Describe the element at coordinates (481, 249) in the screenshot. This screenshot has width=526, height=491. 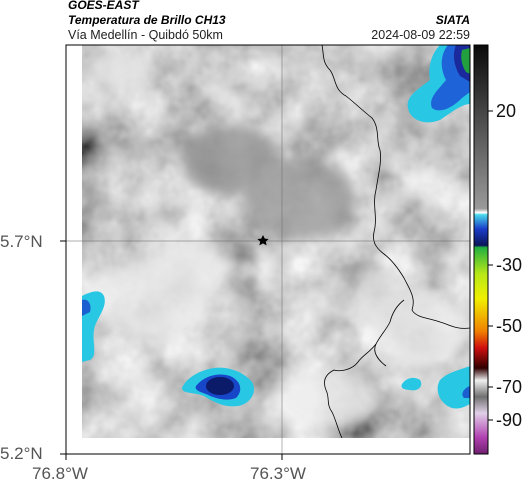
I see `colorbar` at that location.